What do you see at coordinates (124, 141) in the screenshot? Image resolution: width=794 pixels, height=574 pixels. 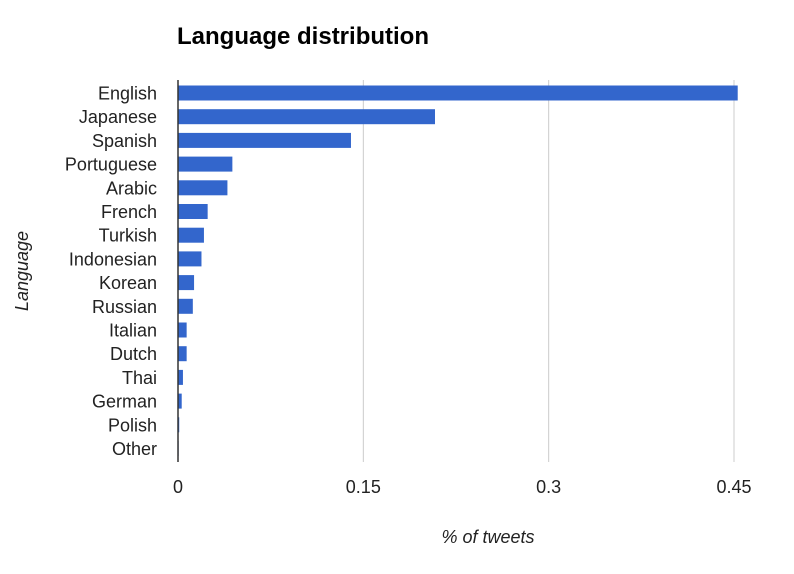 I see `category-label: Spanish` at bounding box center [124, 141].